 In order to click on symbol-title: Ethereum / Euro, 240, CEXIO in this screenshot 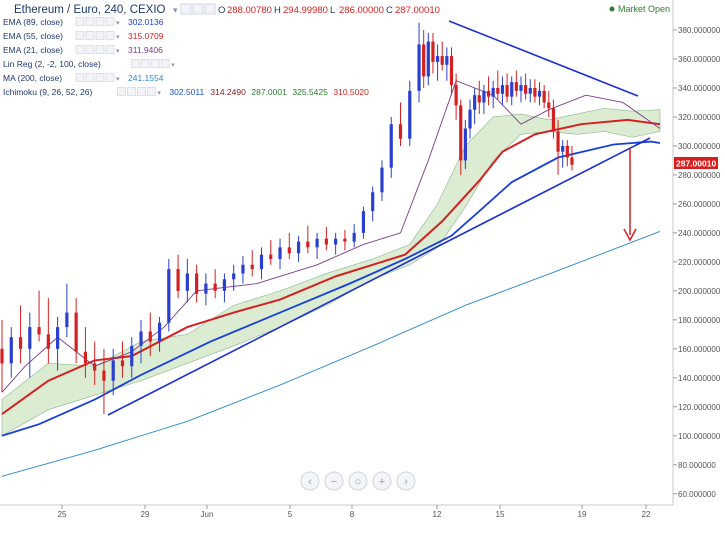, I will do `click(90, 10)`.